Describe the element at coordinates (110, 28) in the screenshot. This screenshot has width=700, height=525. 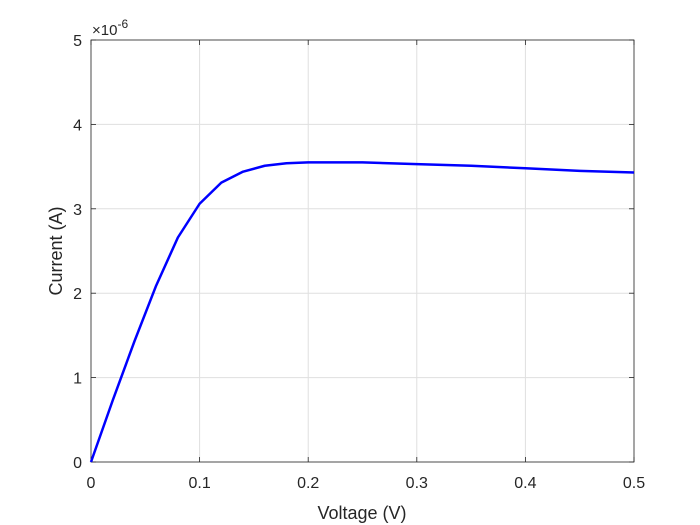
I see `y-exponent-label: ×10⁻⁶` at that location.